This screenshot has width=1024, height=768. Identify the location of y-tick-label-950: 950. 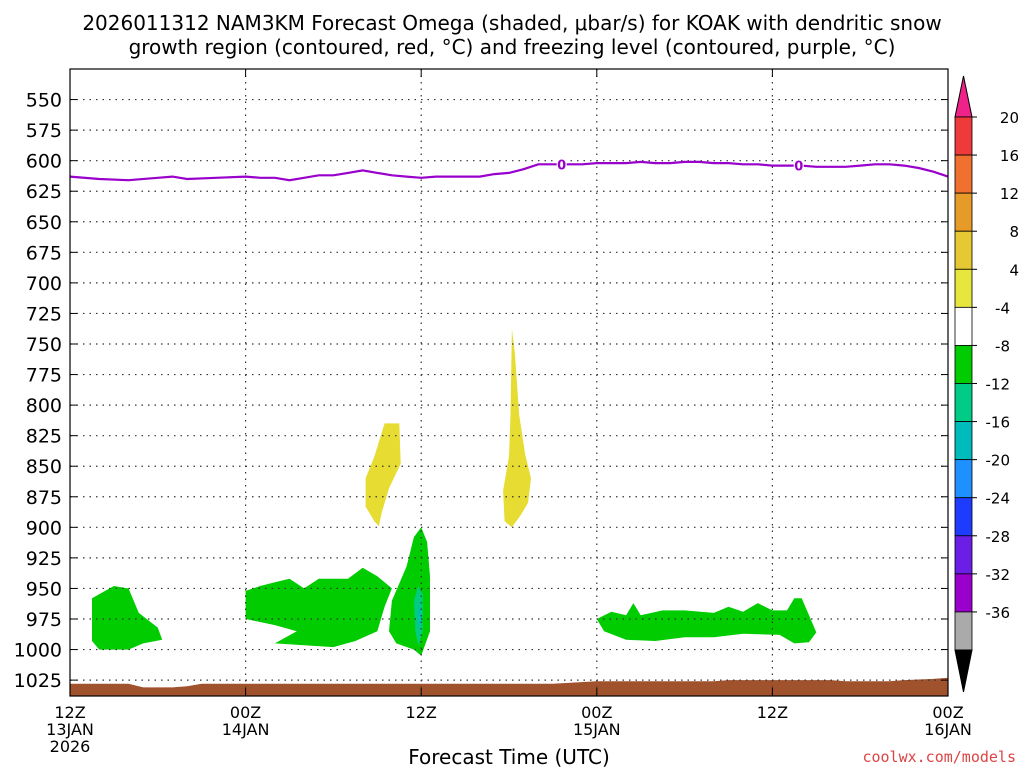
(44, 589).